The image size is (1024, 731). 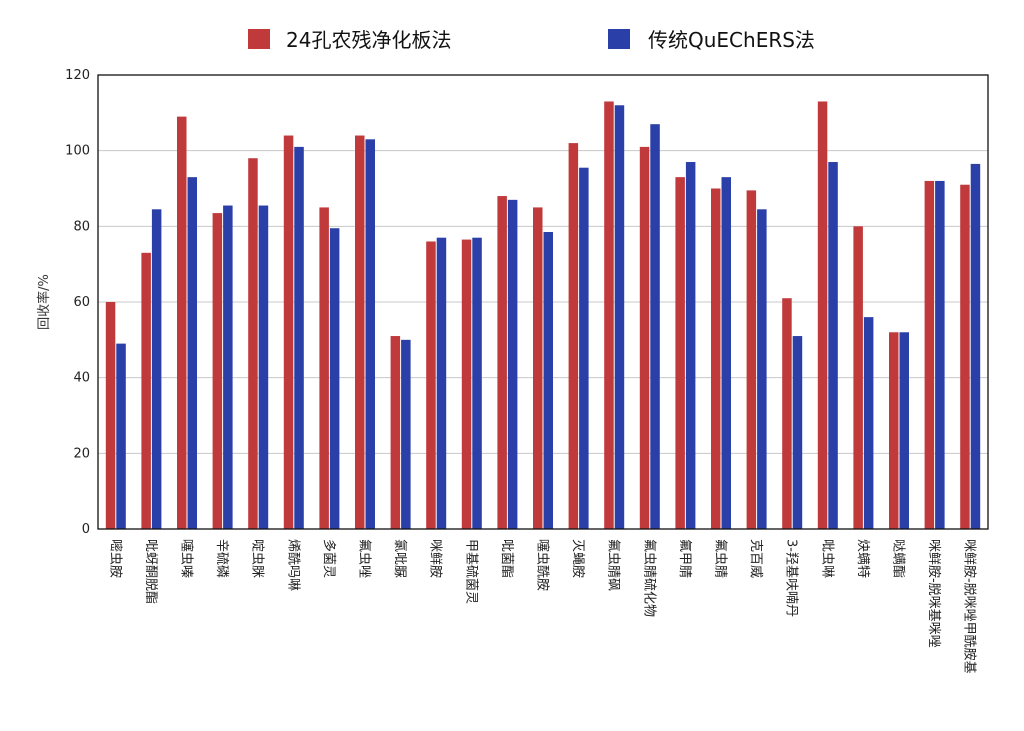 What do you see at coordinates (506, 558) in the screenshot?
I see `x-category-label: 吡菌酯` at bounding box center [506, 558].